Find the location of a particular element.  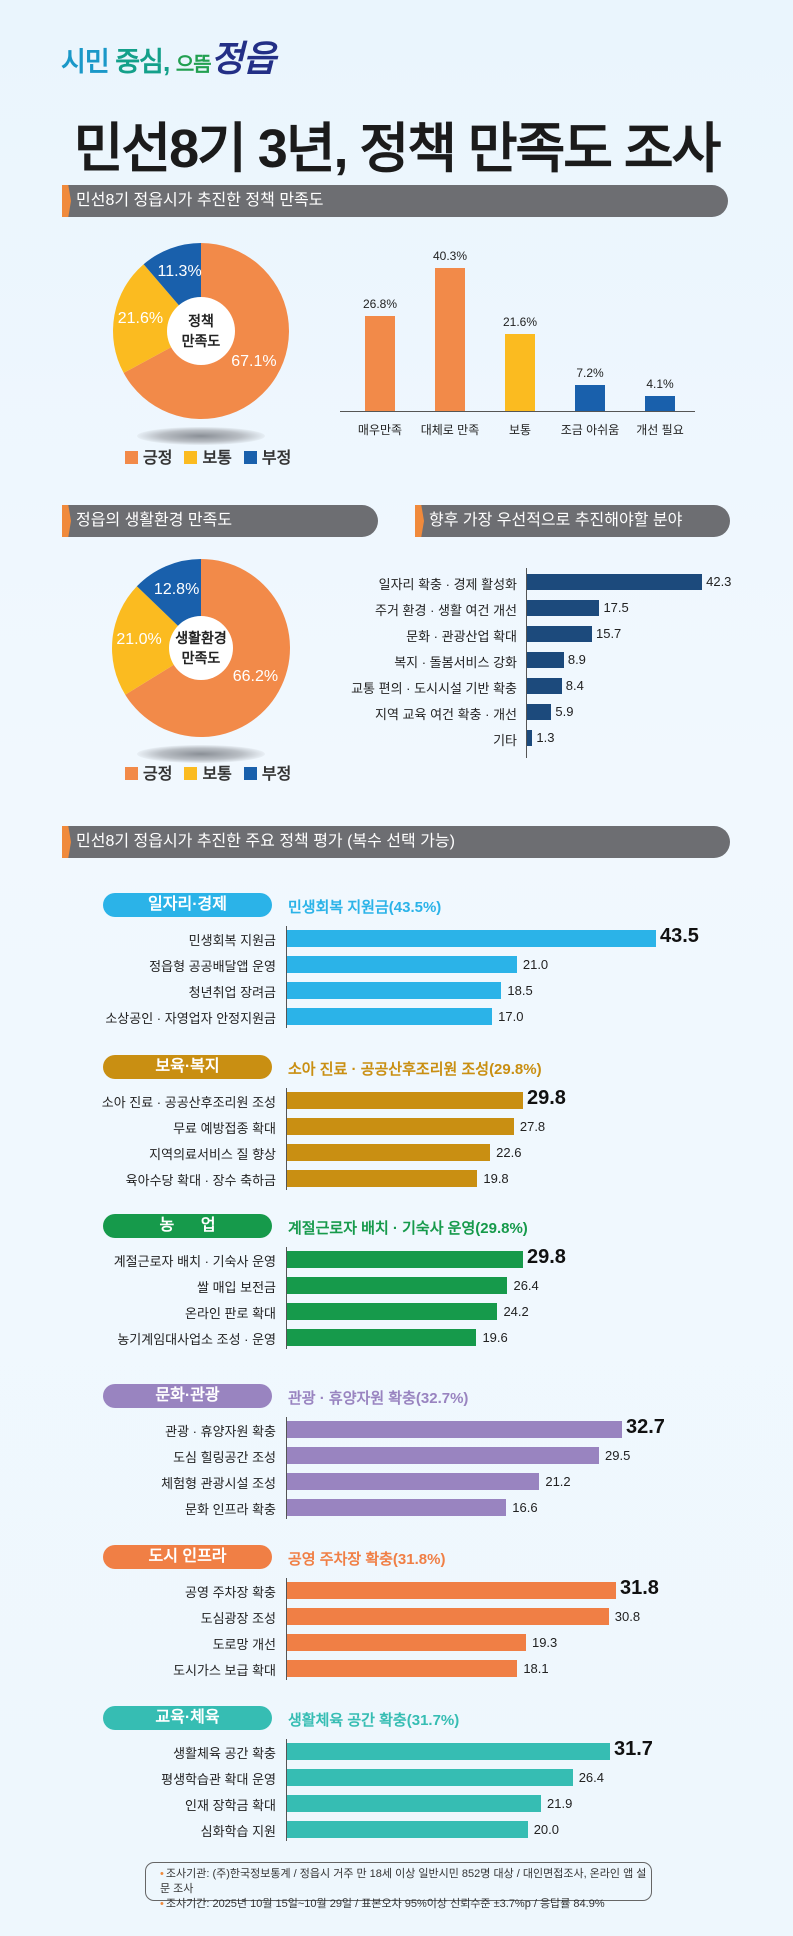

category-top-item: 계절근로자 배치 · 기숙사 운영(29.8%) is located at coordinates (408, 1228).